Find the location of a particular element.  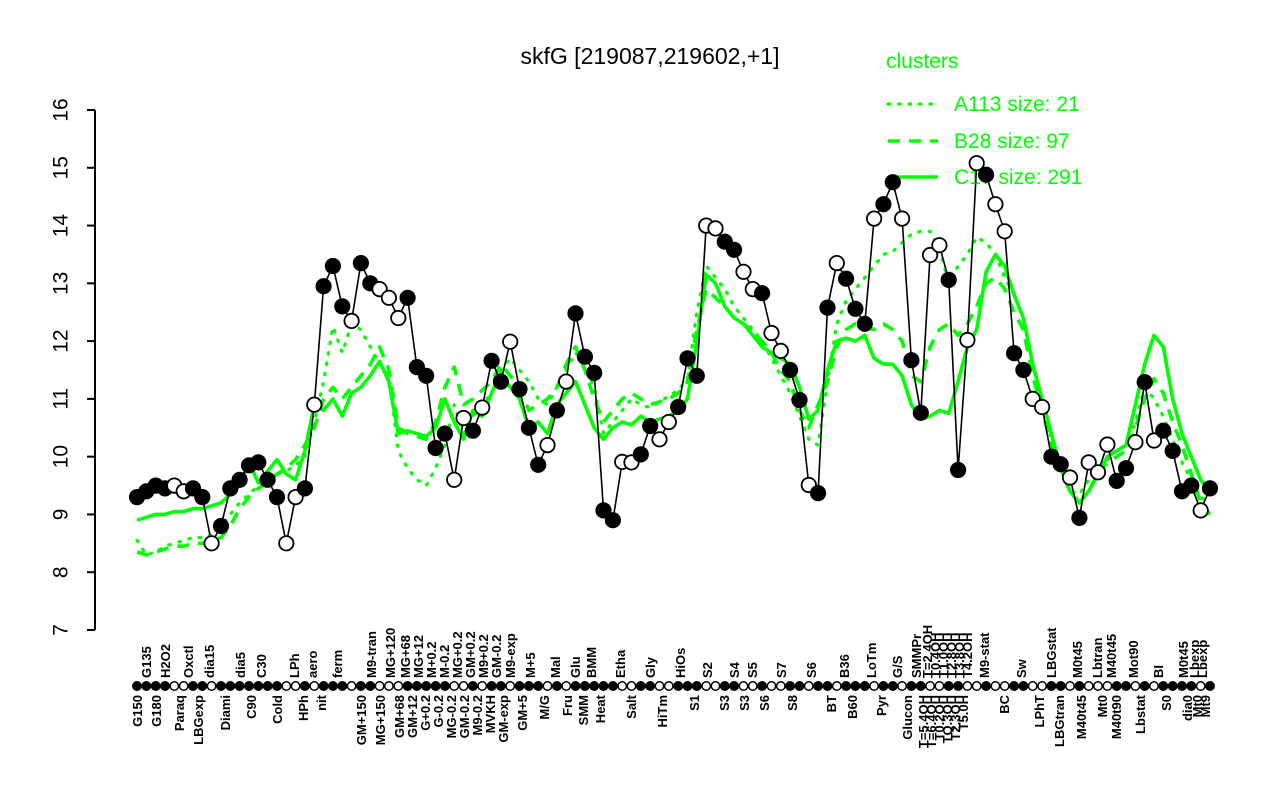

condition-label-MG-0.2: MG-0.2 is located at coordinates (451, 716).